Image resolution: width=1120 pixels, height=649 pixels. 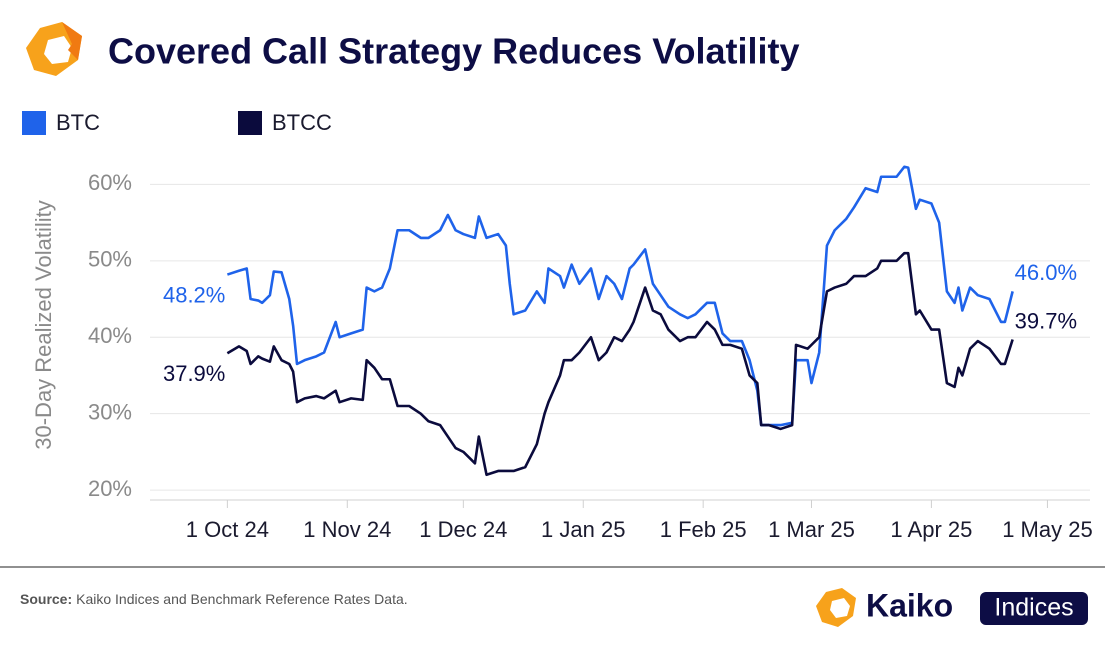 What do you see at coordinates (110, 488) in the screenshot?
I see `y-tick-label: 20%` at bounding box center [110, 488].